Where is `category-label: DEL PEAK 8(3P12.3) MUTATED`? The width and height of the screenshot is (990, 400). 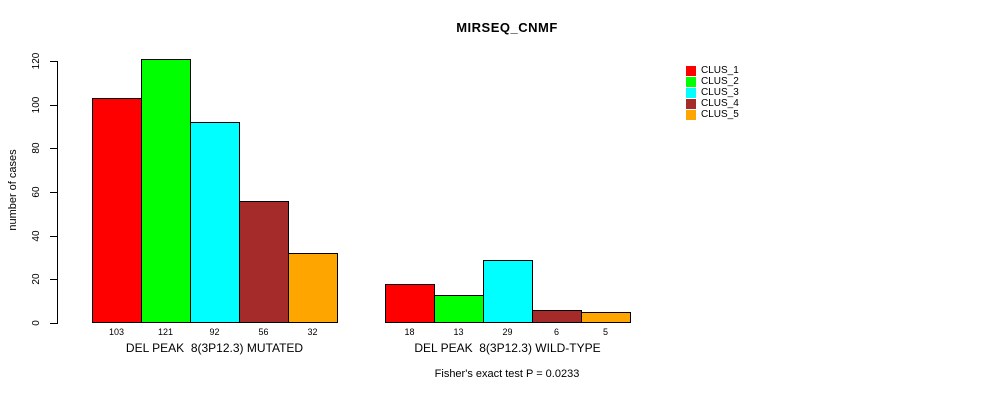
category-label: DEL PEAK 8(3P12.3) MUTATED is located at coordinates (214, 348).